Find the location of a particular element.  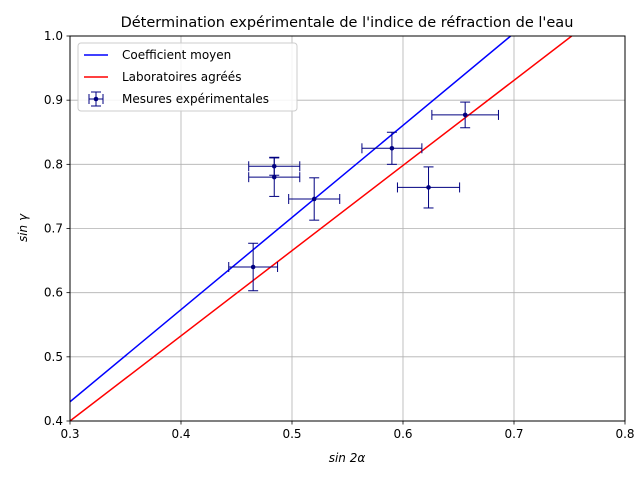

x-tick-label: 0.5 is located at coordinates (291, 434).